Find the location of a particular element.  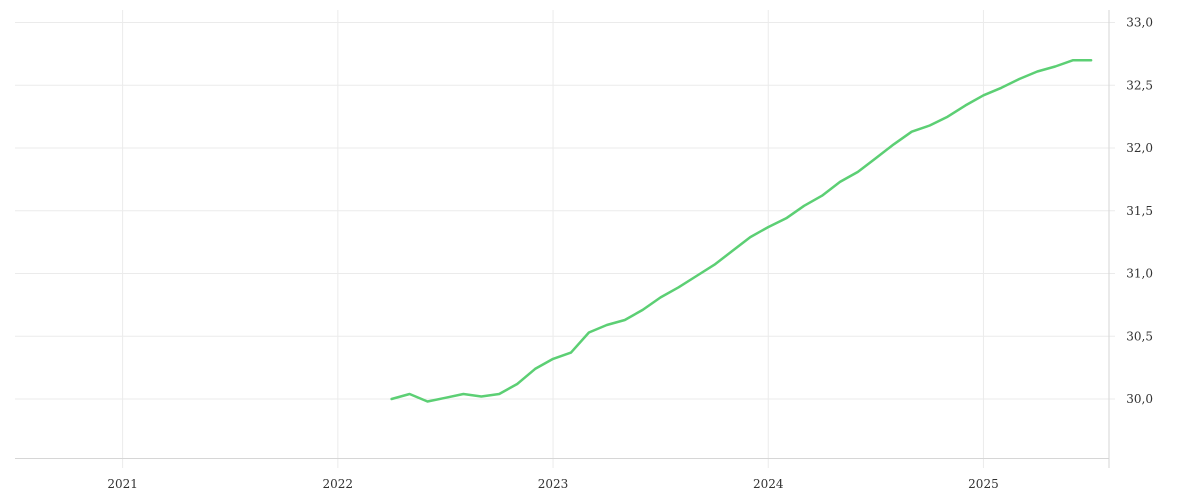

y-tick-label: 32,0 is located at coordinates (1139, 148).